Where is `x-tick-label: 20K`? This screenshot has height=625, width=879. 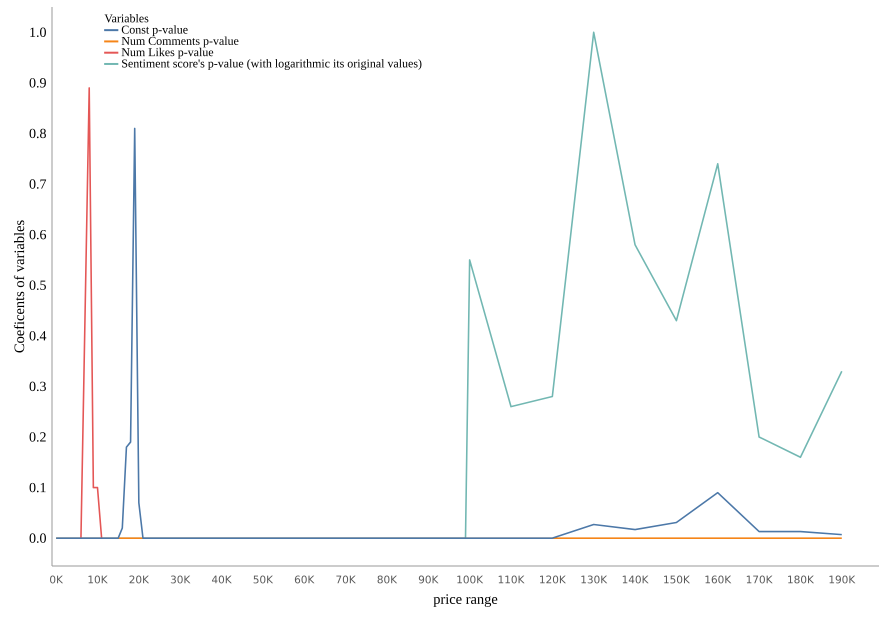
x-tick-label: 20K is located at coordinates (140, 580).